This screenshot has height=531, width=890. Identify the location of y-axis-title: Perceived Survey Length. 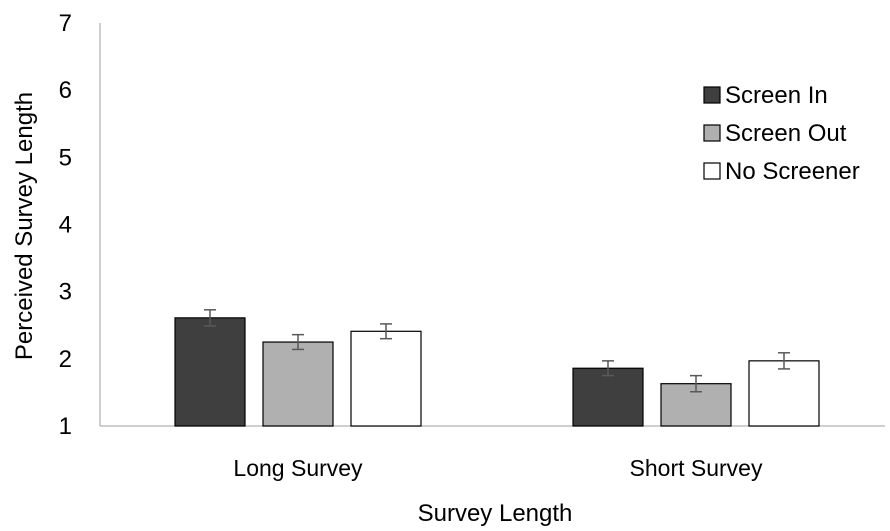
(24, 226).